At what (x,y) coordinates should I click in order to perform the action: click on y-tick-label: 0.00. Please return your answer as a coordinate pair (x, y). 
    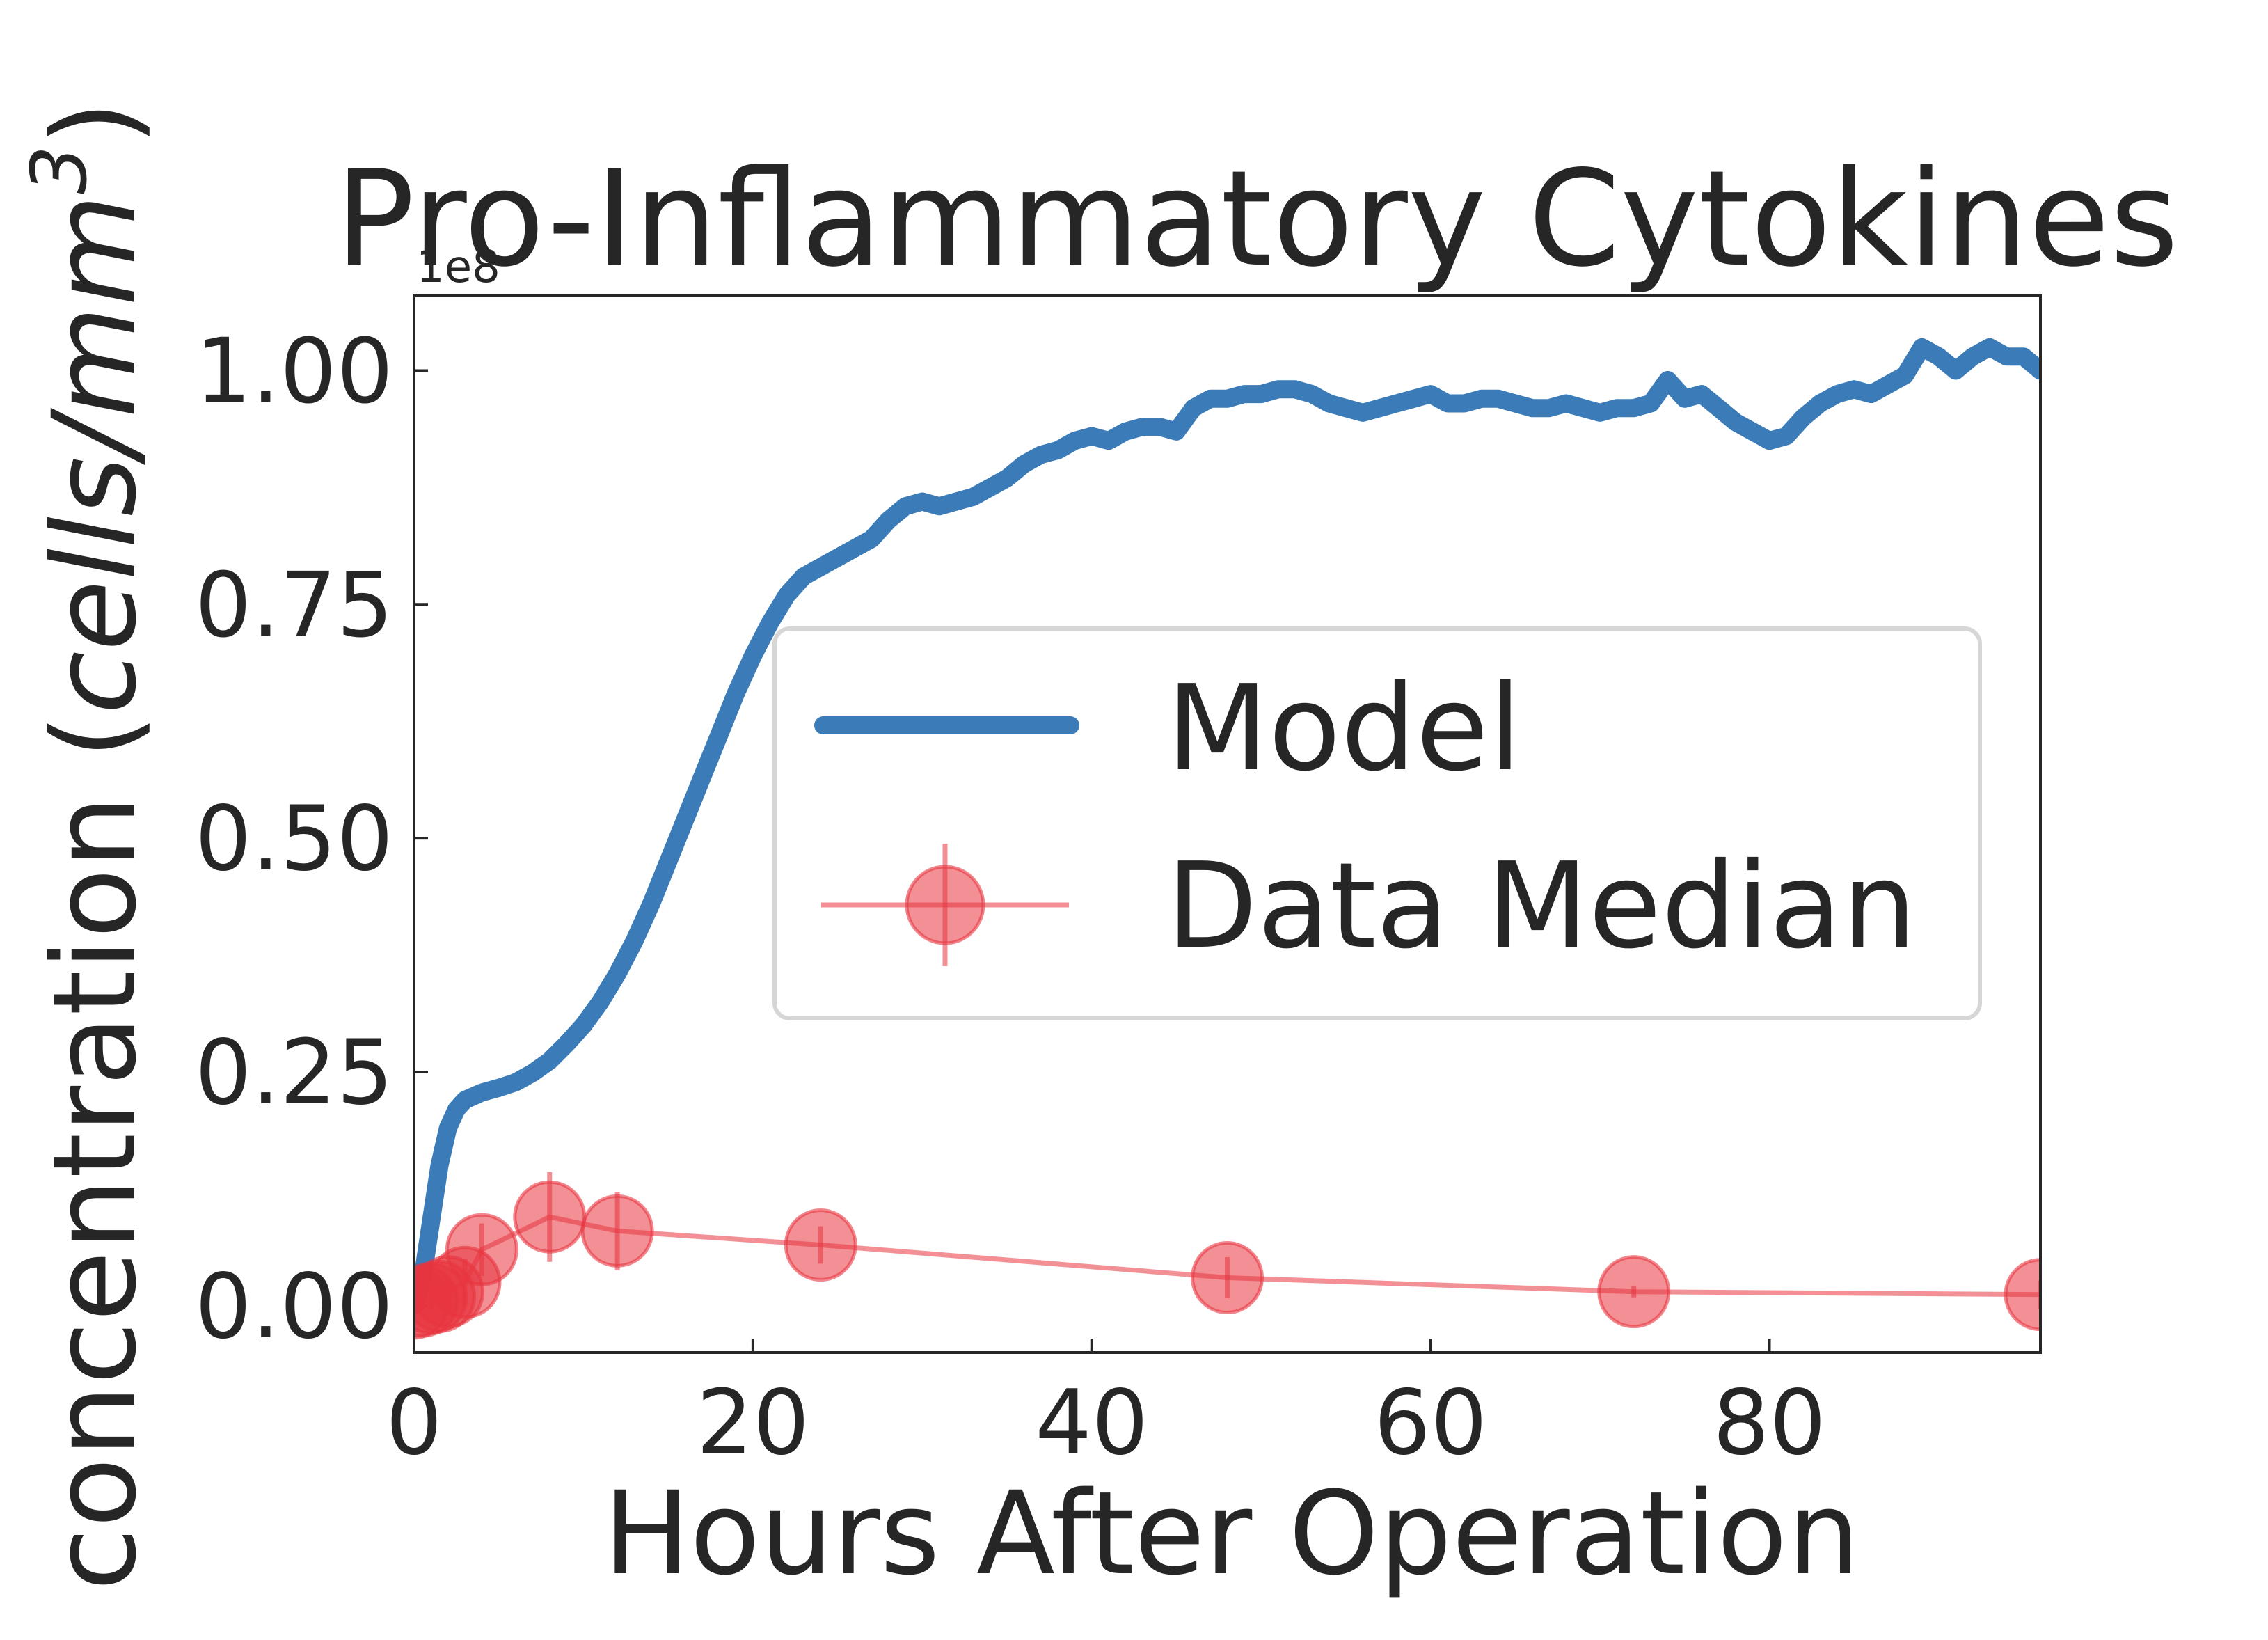
    Looking at the image, I should click on (294, 1307).